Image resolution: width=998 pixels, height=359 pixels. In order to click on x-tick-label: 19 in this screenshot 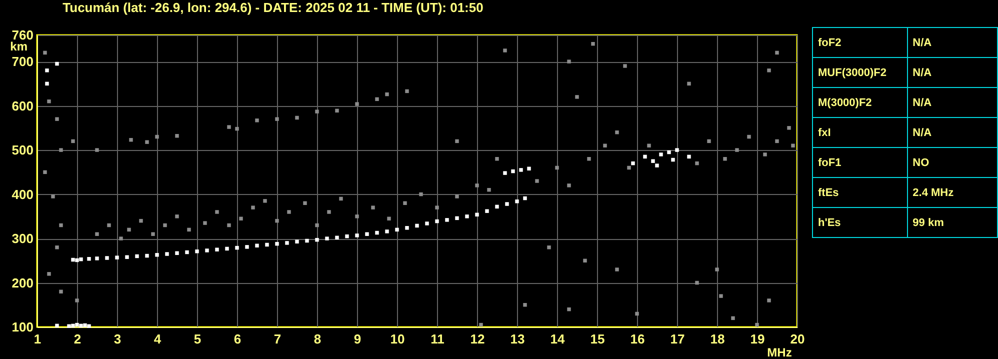, I will do `click(757, 339)`.